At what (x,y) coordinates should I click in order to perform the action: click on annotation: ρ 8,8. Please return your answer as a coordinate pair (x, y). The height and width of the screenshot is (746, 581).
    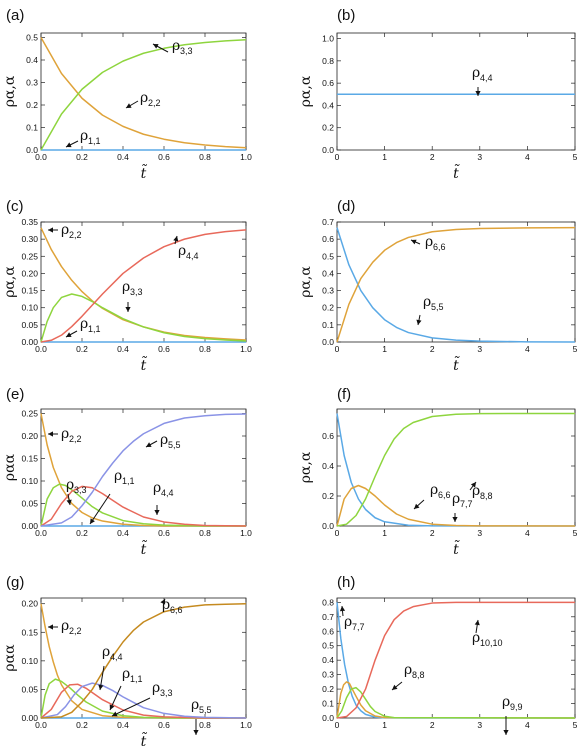
    Looking at the image, I should click on (481, 491).